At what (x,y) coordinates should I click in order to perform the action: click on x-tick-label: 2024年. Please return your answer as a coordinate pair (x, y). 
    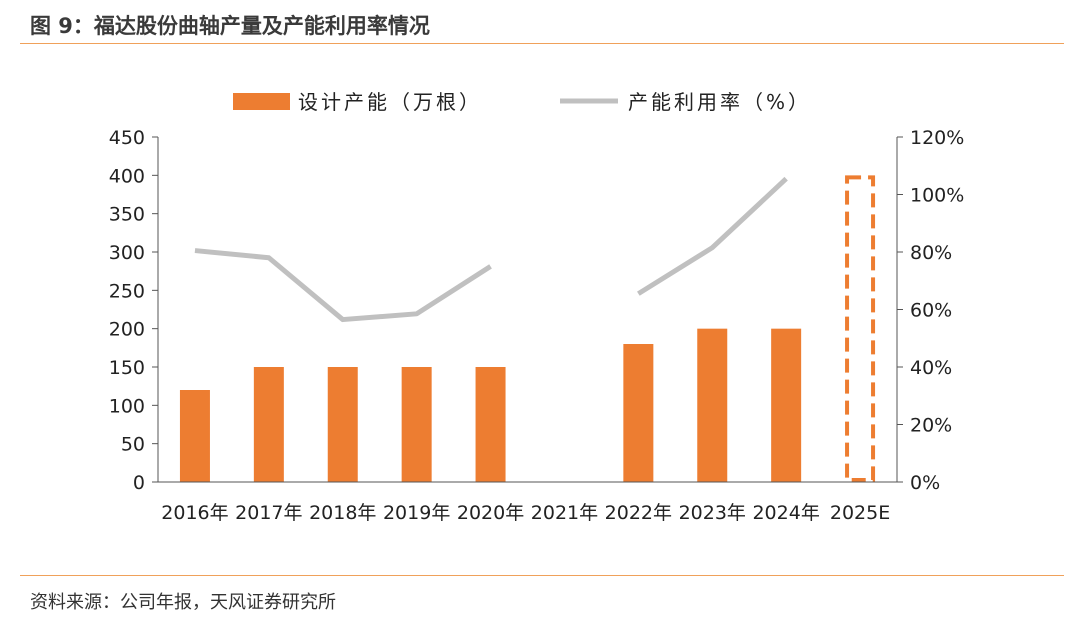
    Looking at the image, I should click on (785, 513).